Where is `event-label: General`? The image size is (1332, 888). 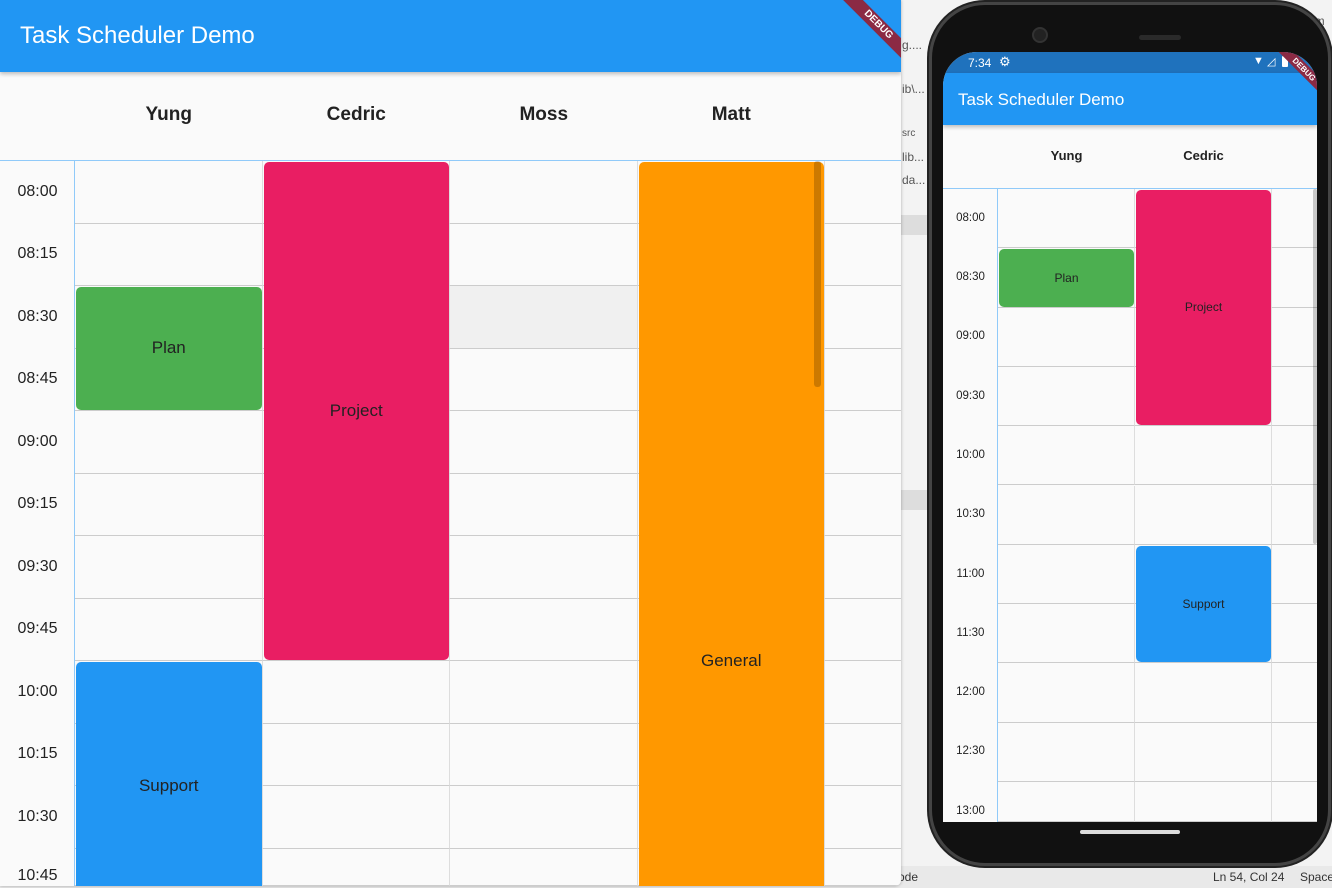 event-label: General is located at coordinates (731, 660).